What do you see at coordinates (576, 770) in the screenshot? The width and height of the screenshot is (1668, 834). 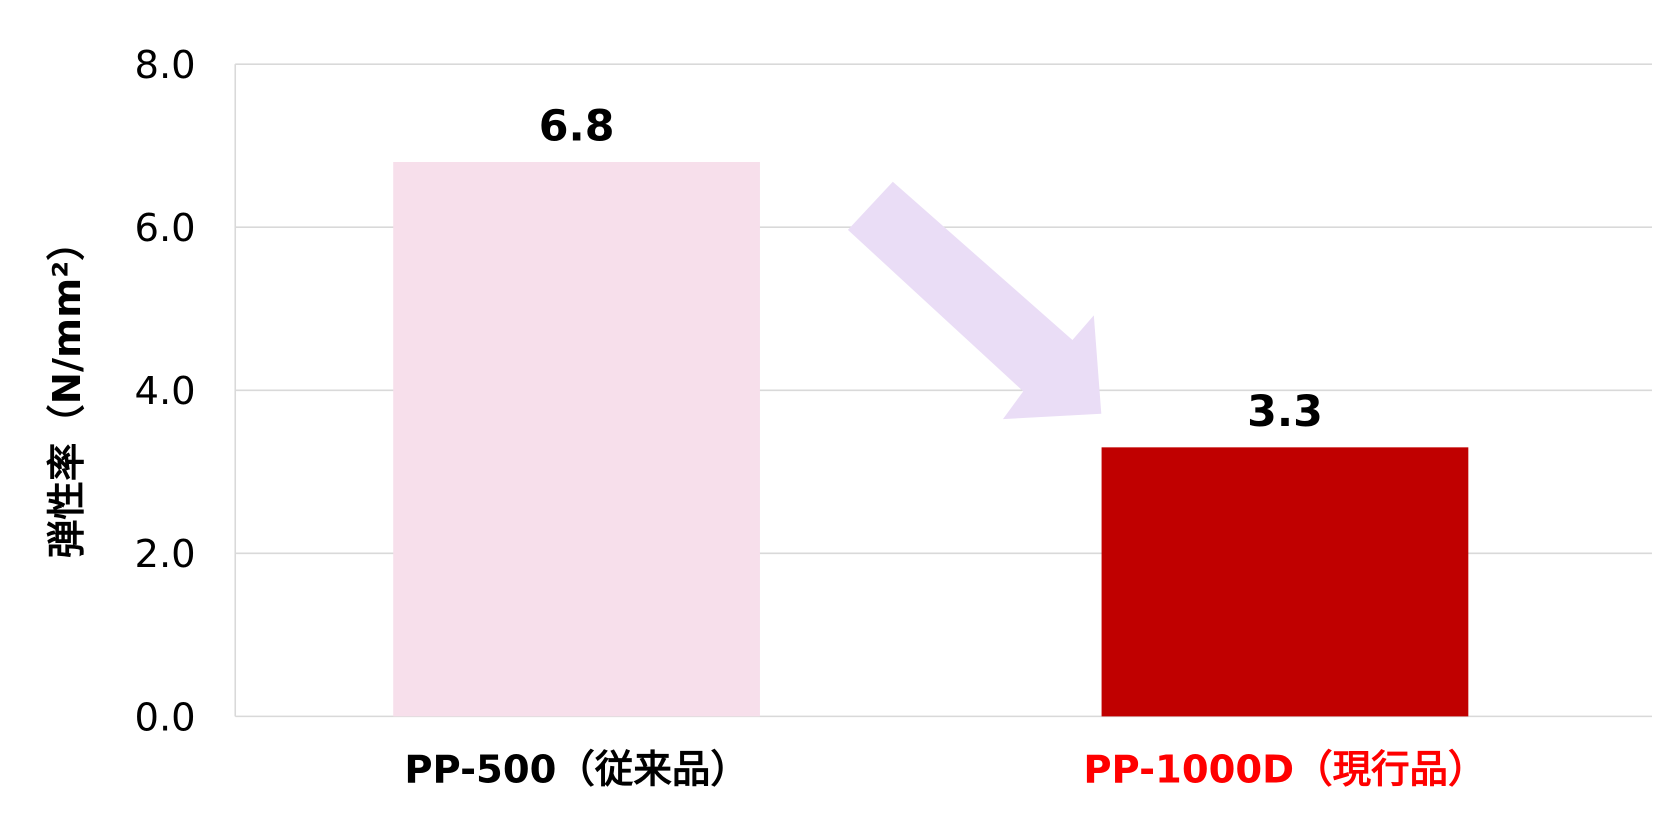 I see `x-category-label: PP-500（従来品）` at bounding box center [576, 770].